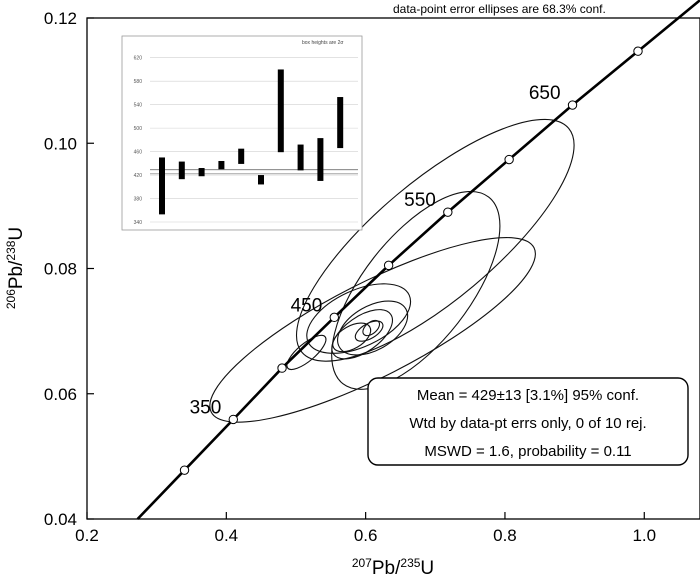 This screenshot has height=579, width=700. What do you see at coordinates (60, 519) in the screenshot?
I see `y-tick-label: 0.04` at bounding box center [60, 519].